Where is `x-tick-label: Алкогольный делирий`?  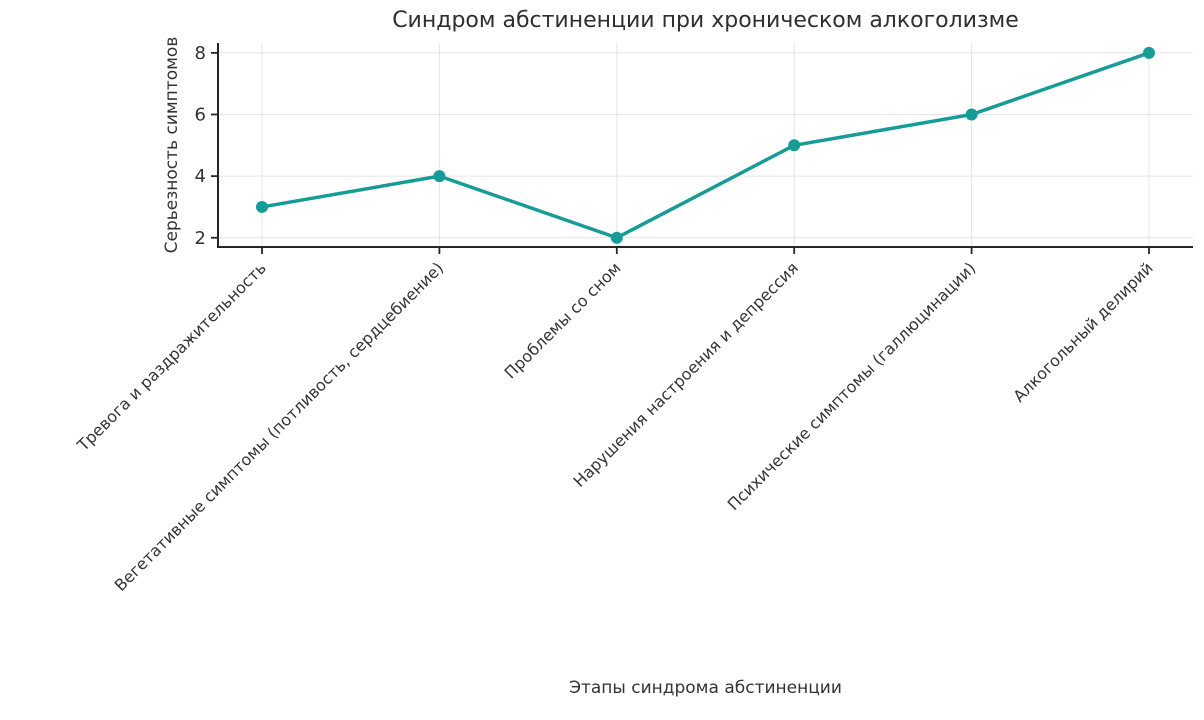
x-tick-label: Алкогольный делирий is located at coordinates (1082, 331).